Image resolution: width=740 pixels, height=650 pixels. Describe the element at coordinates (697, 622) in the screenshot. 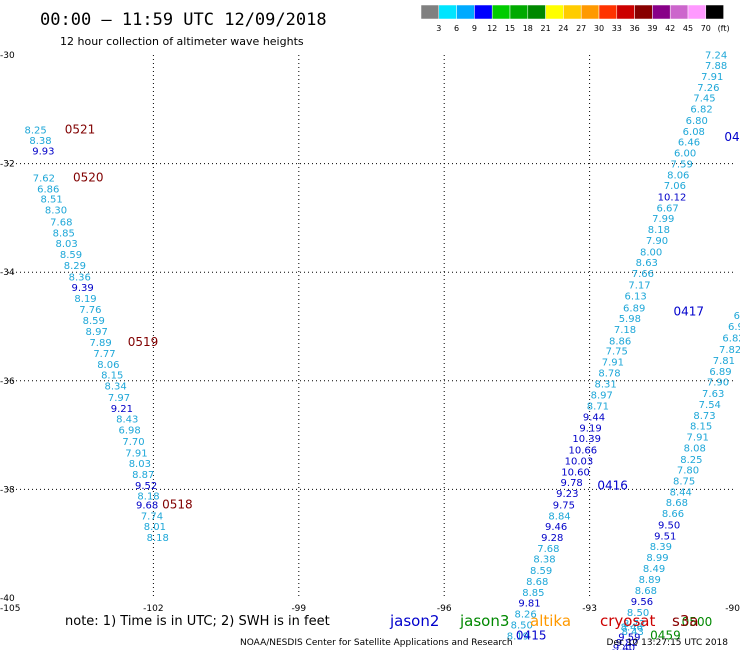

I see `pass-time-label: 0500` at that location.